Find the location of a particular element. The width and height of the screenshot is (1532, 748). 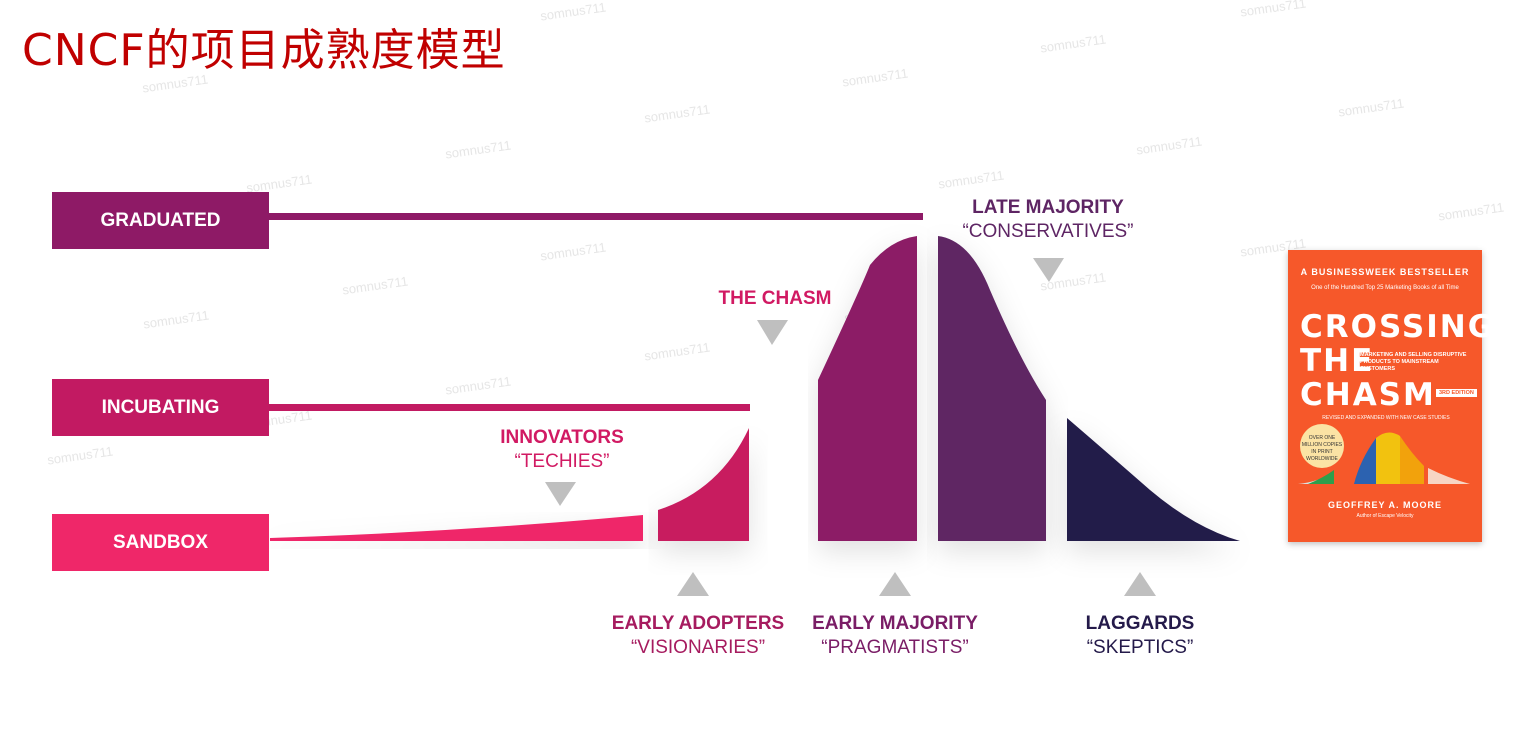

early-adopters-arrow is located at coordinates (693, 584).